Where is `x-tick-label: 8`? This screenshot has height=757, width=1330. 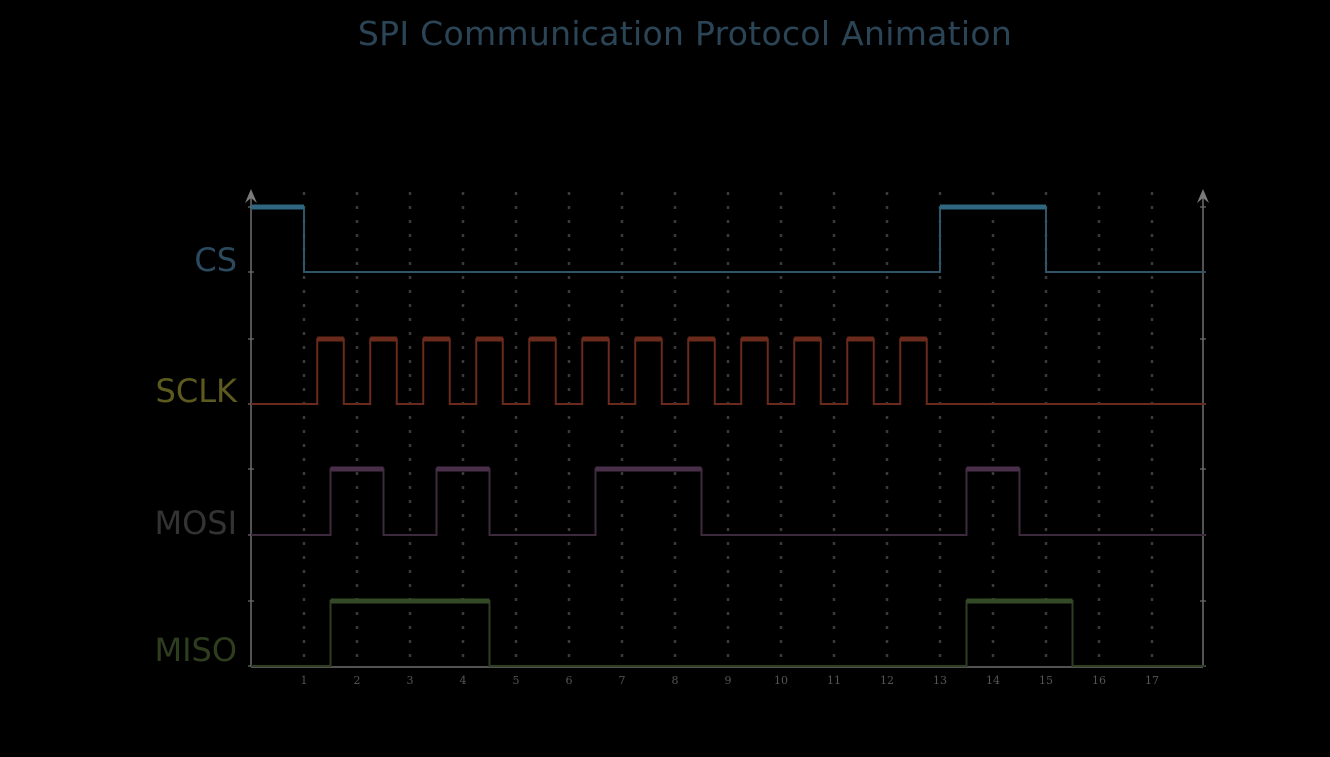 x-tick-label: 8 is located at coordinates (675, 680).